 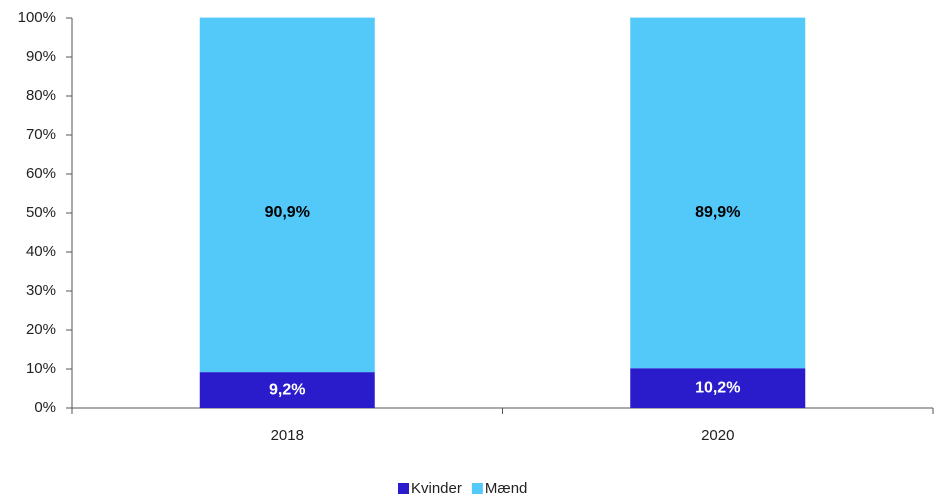 What do you see at coordinates (37, 17) in the screenshot?
I see `y-tick-label: 100%` at bounding box center [37, 17].